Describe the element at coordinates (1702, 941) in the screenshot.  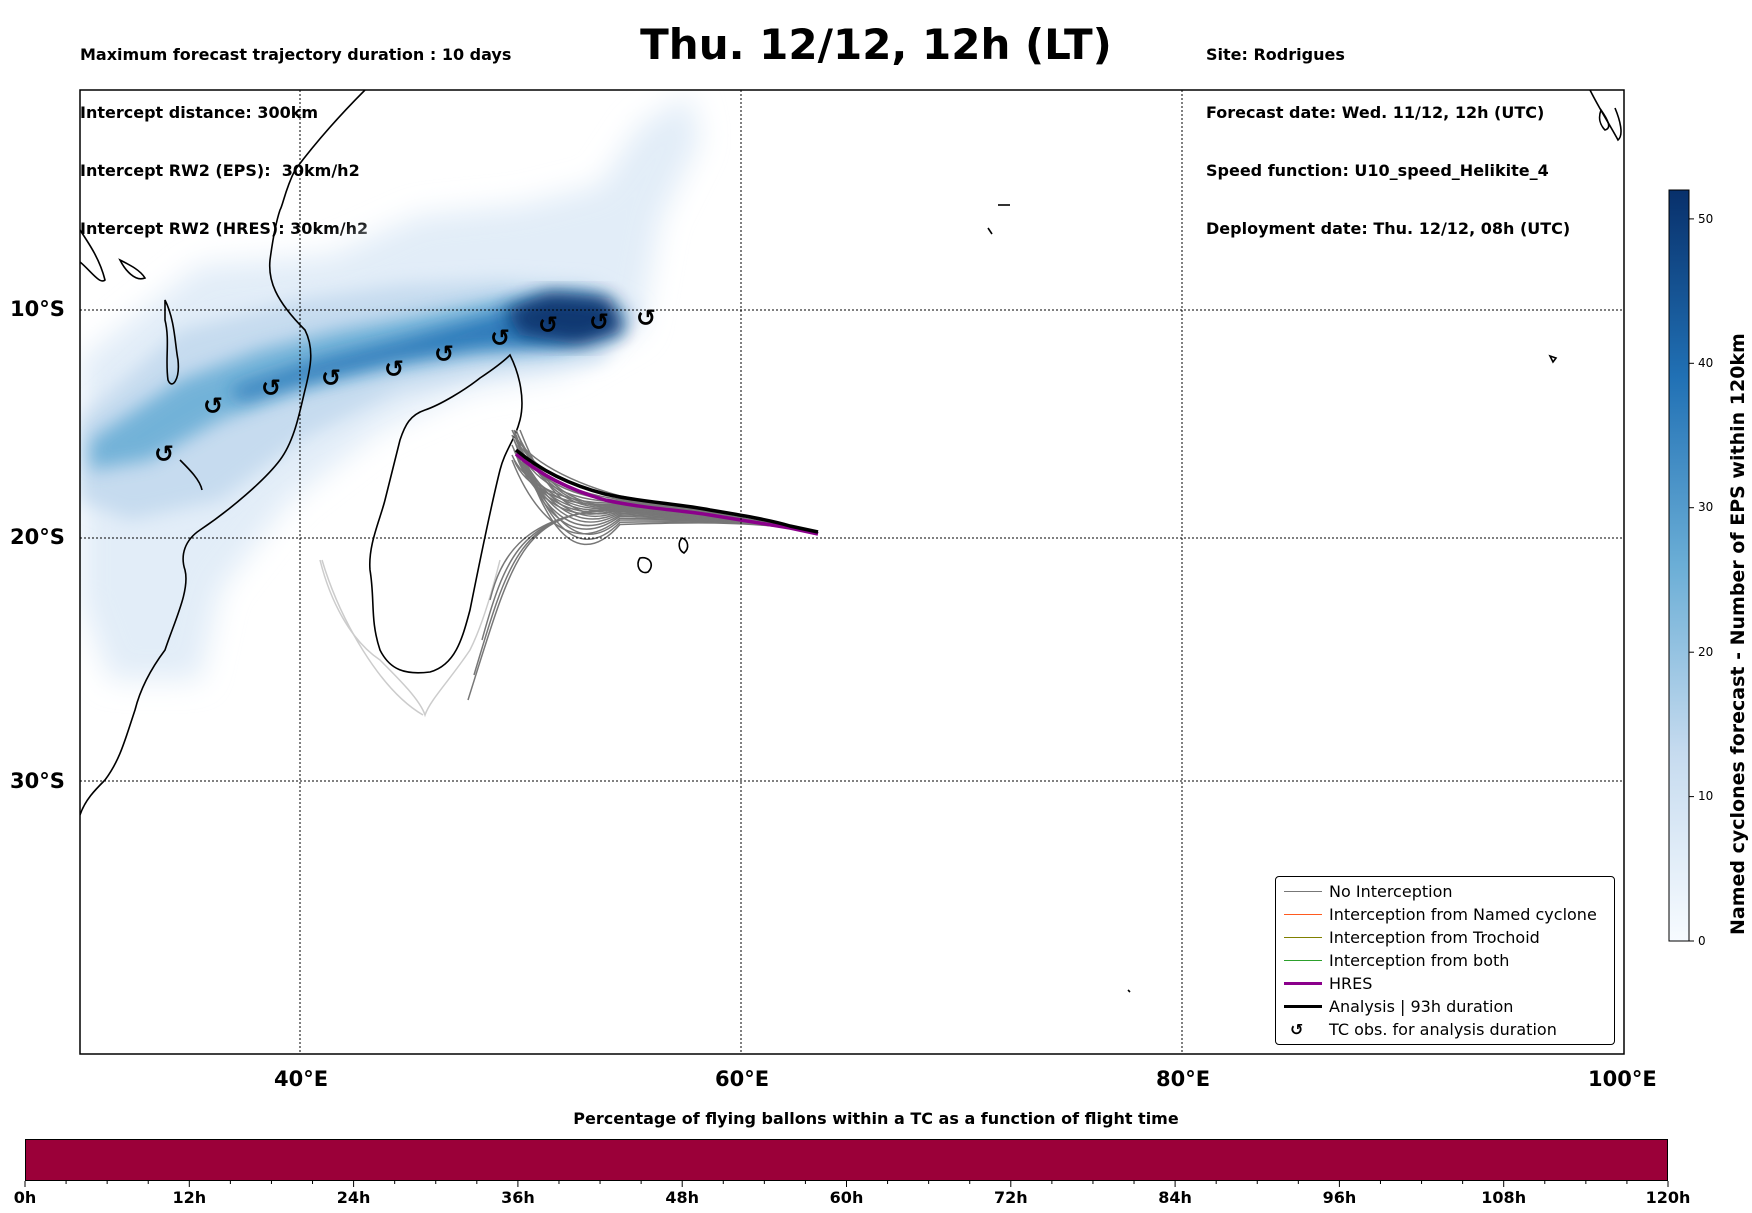
I see `colorbar-tick-label: 0` at that location.